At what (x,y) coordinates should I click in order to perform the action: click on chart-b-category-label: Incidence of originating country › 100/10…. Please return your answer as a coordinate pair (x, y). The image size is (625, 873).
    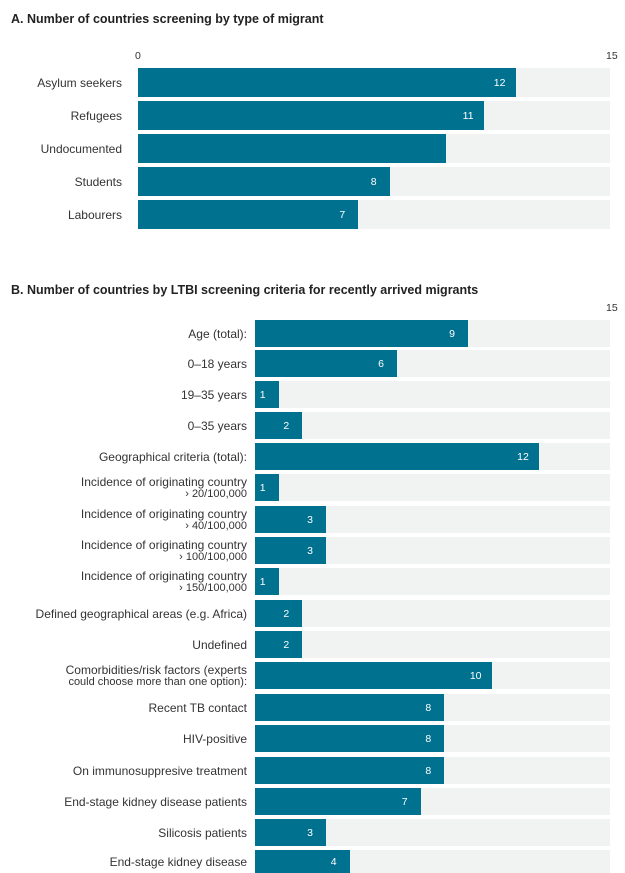
    Looking at the image, I should click on (163, 550).